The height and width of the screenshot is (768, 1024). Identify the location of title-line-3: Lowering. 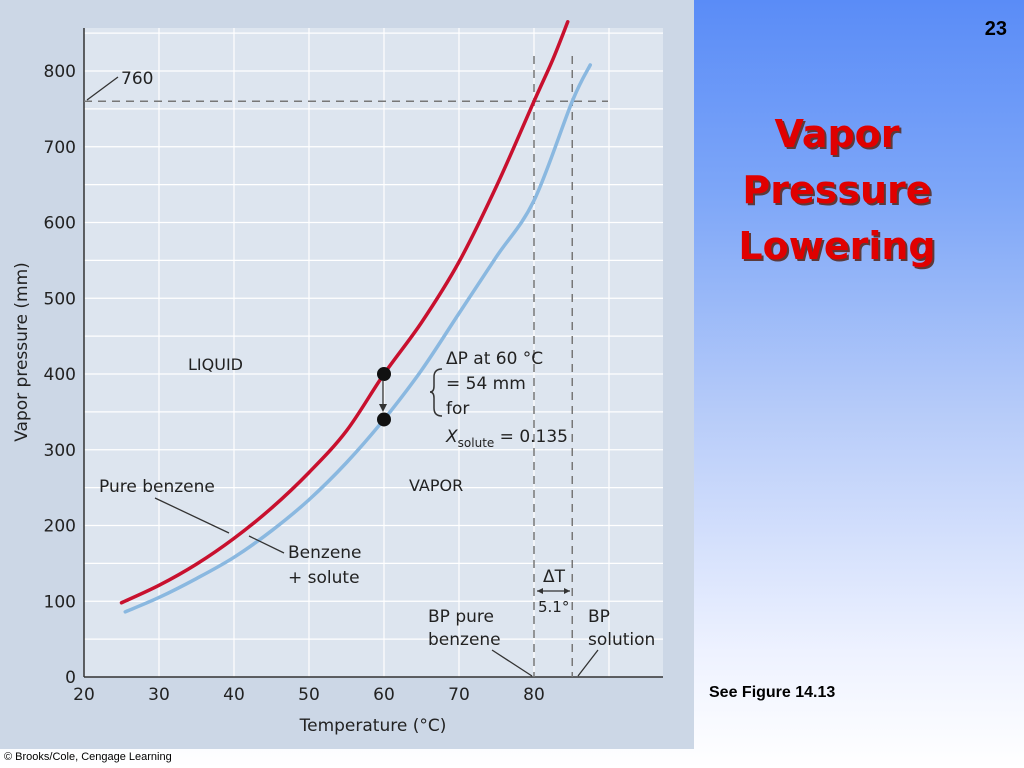
(837, 246).